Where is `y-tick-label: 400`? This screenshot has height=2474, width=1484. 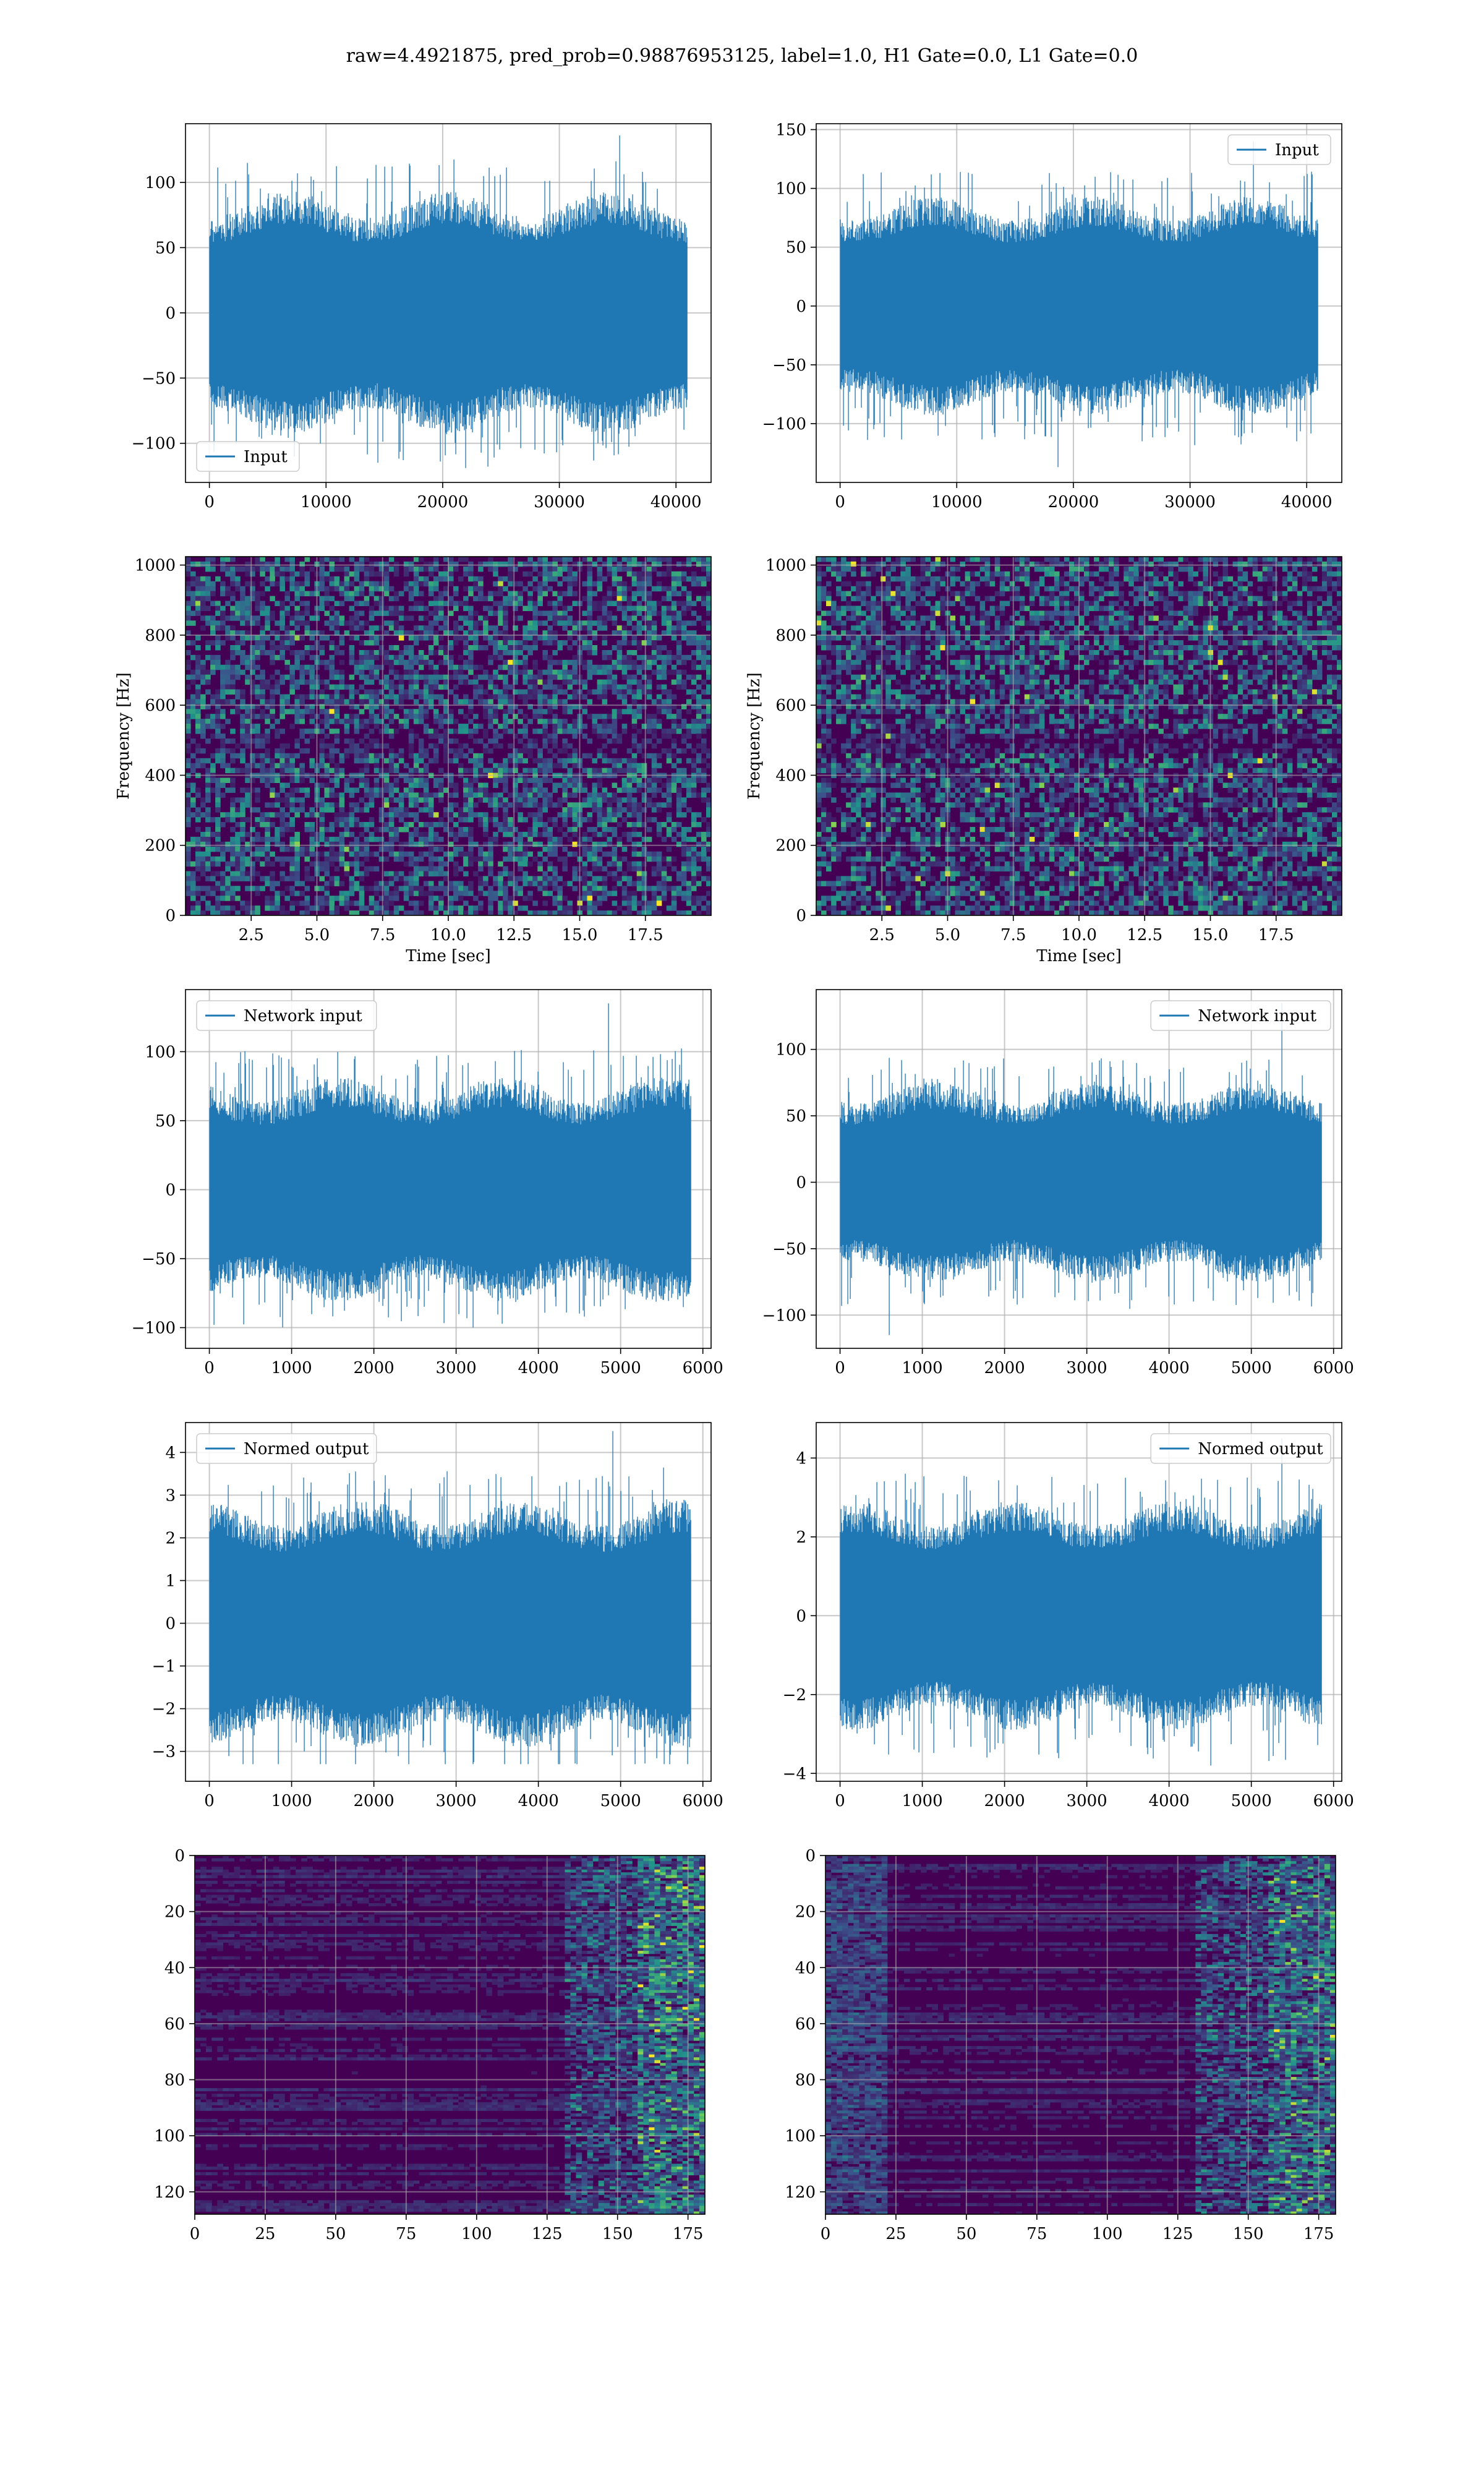 y-tick-label: 400 is located at coordinates (160, 775).